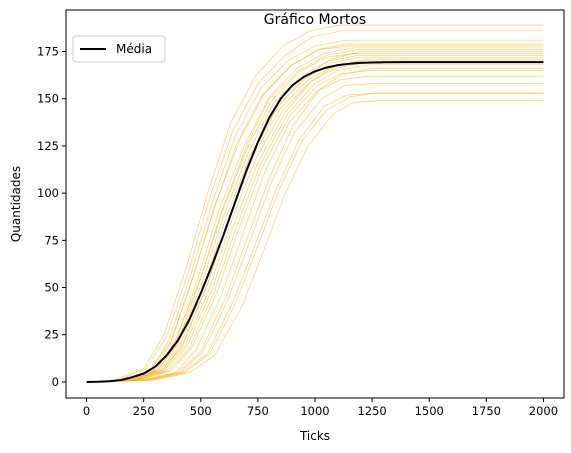 This screenshot has height=453, width=571. I want to click on x-tick-label: 1250, so click(371, 411).